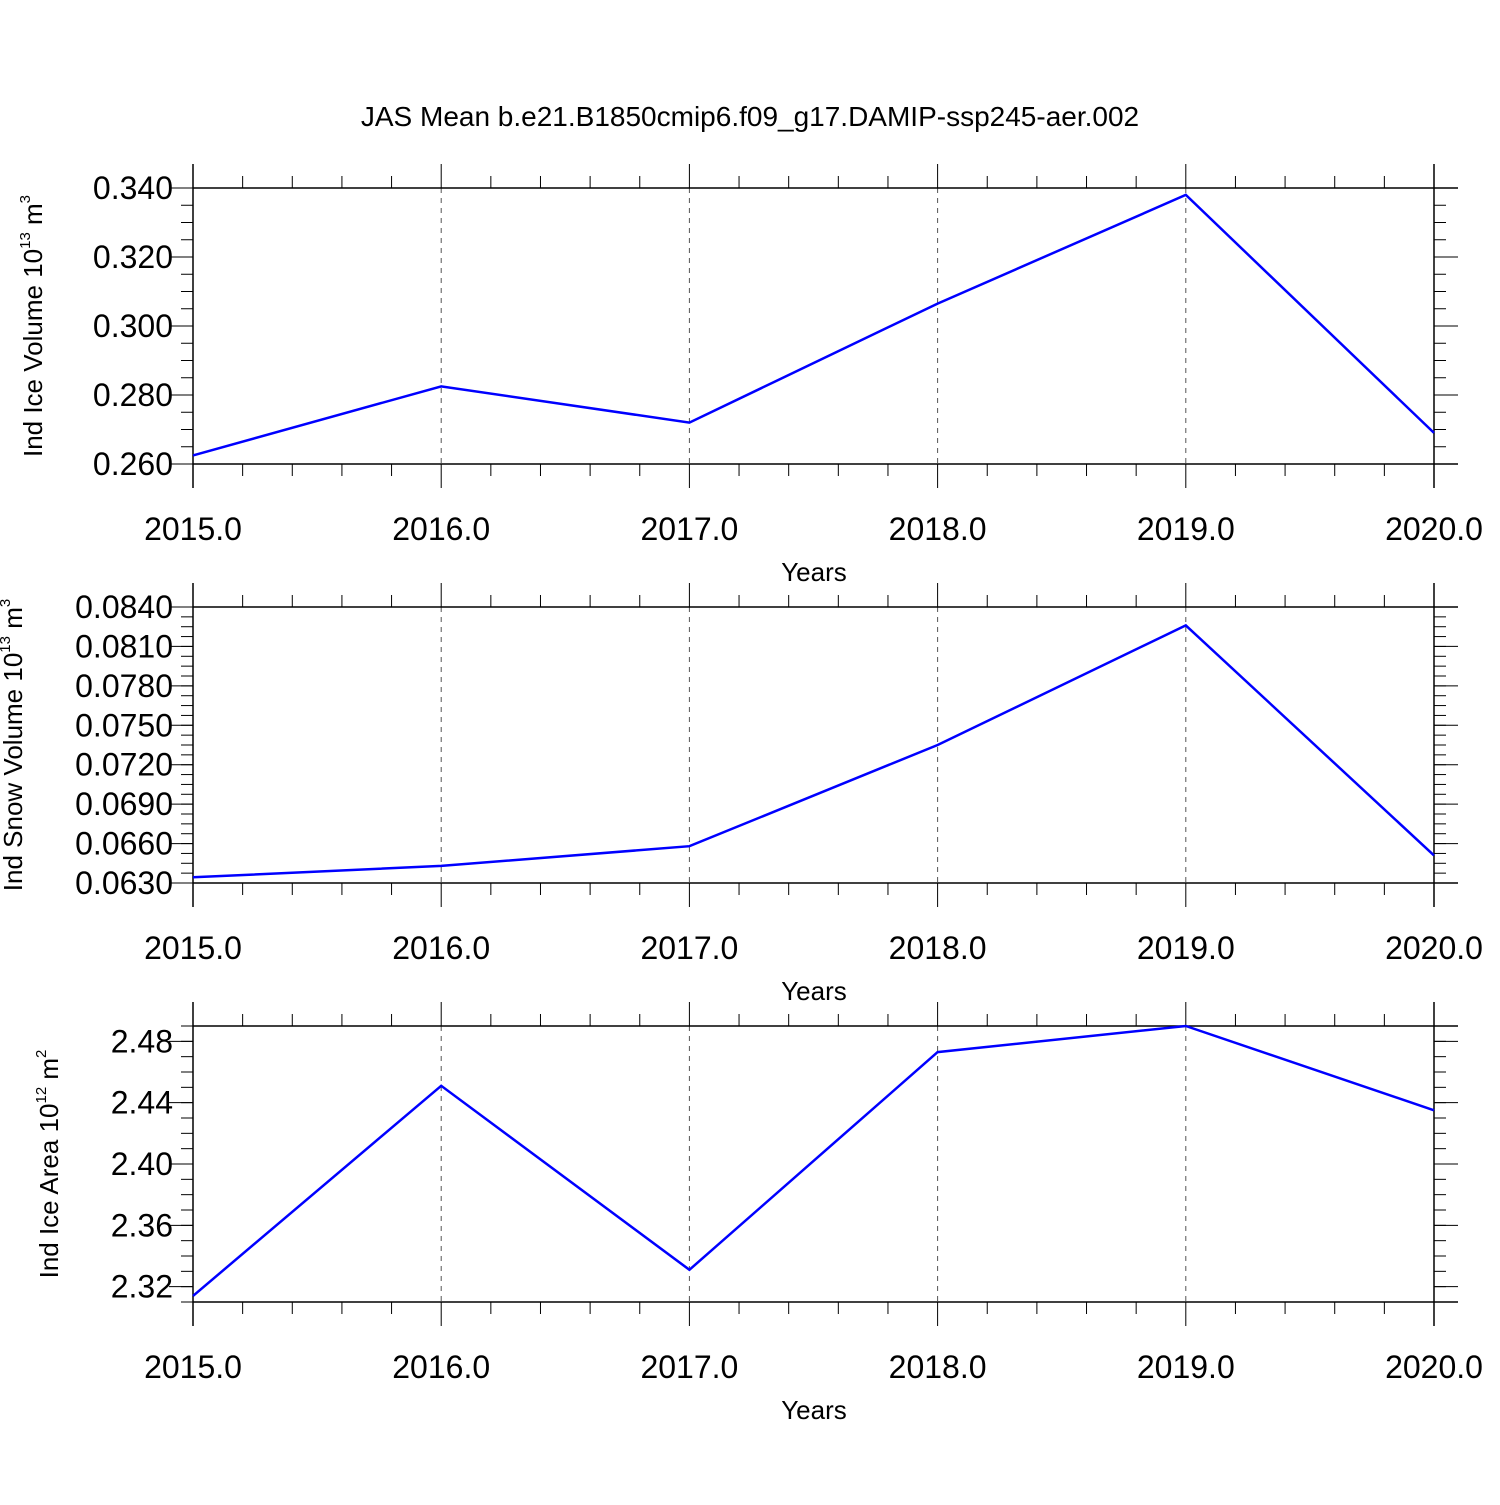 The height and width of the screenshot is (1505, 1500). Describe the element at coordinates (124, 844) in the screenshot. I see `y-tick-label: 0.0660` at that location.